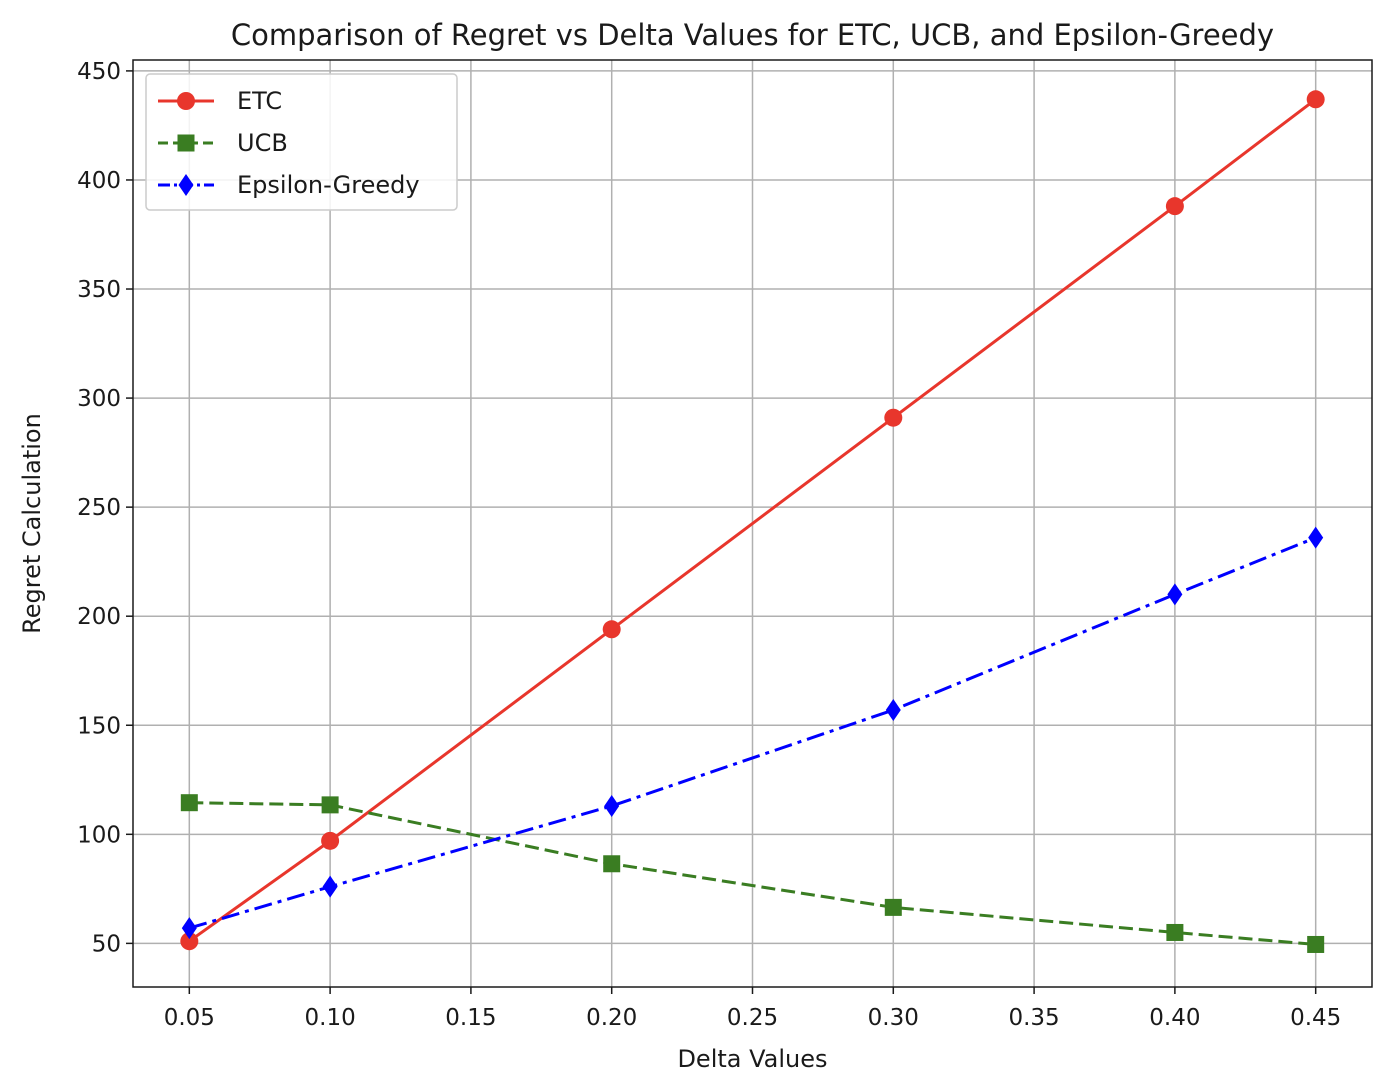 The width and height of the screenshot is (1394, 1092). Describe the element at coordinates (99, 835) in the screenshot. I see `y-tick-label: 100` at that location.